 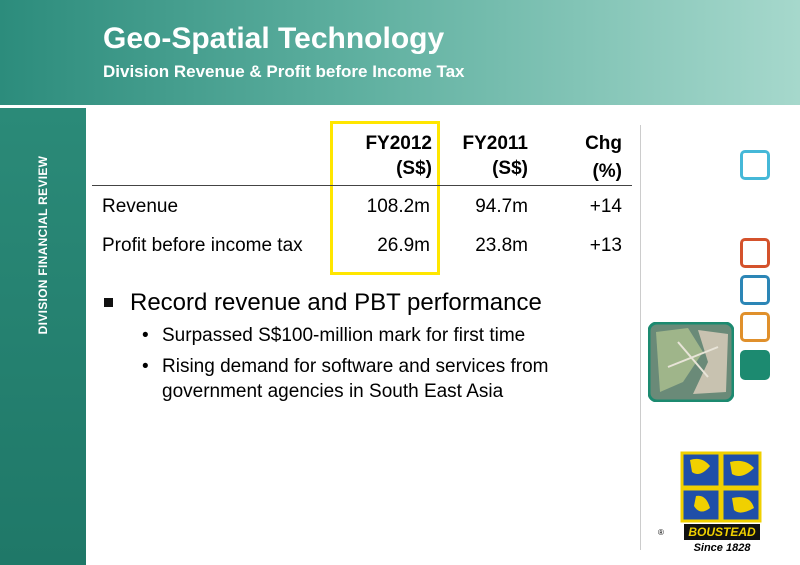 What do you see at coordinates (108, 302) in the screenshot?
I see `bullet-marker` at bounding box center [108, 302].